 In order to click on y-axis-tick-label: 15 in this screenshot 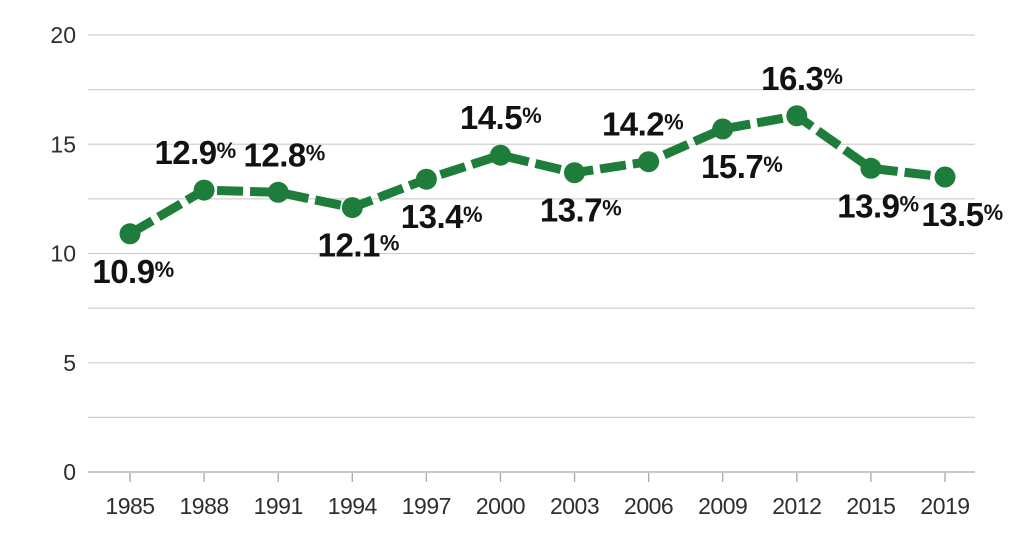, I will do `click(63, 144)`.